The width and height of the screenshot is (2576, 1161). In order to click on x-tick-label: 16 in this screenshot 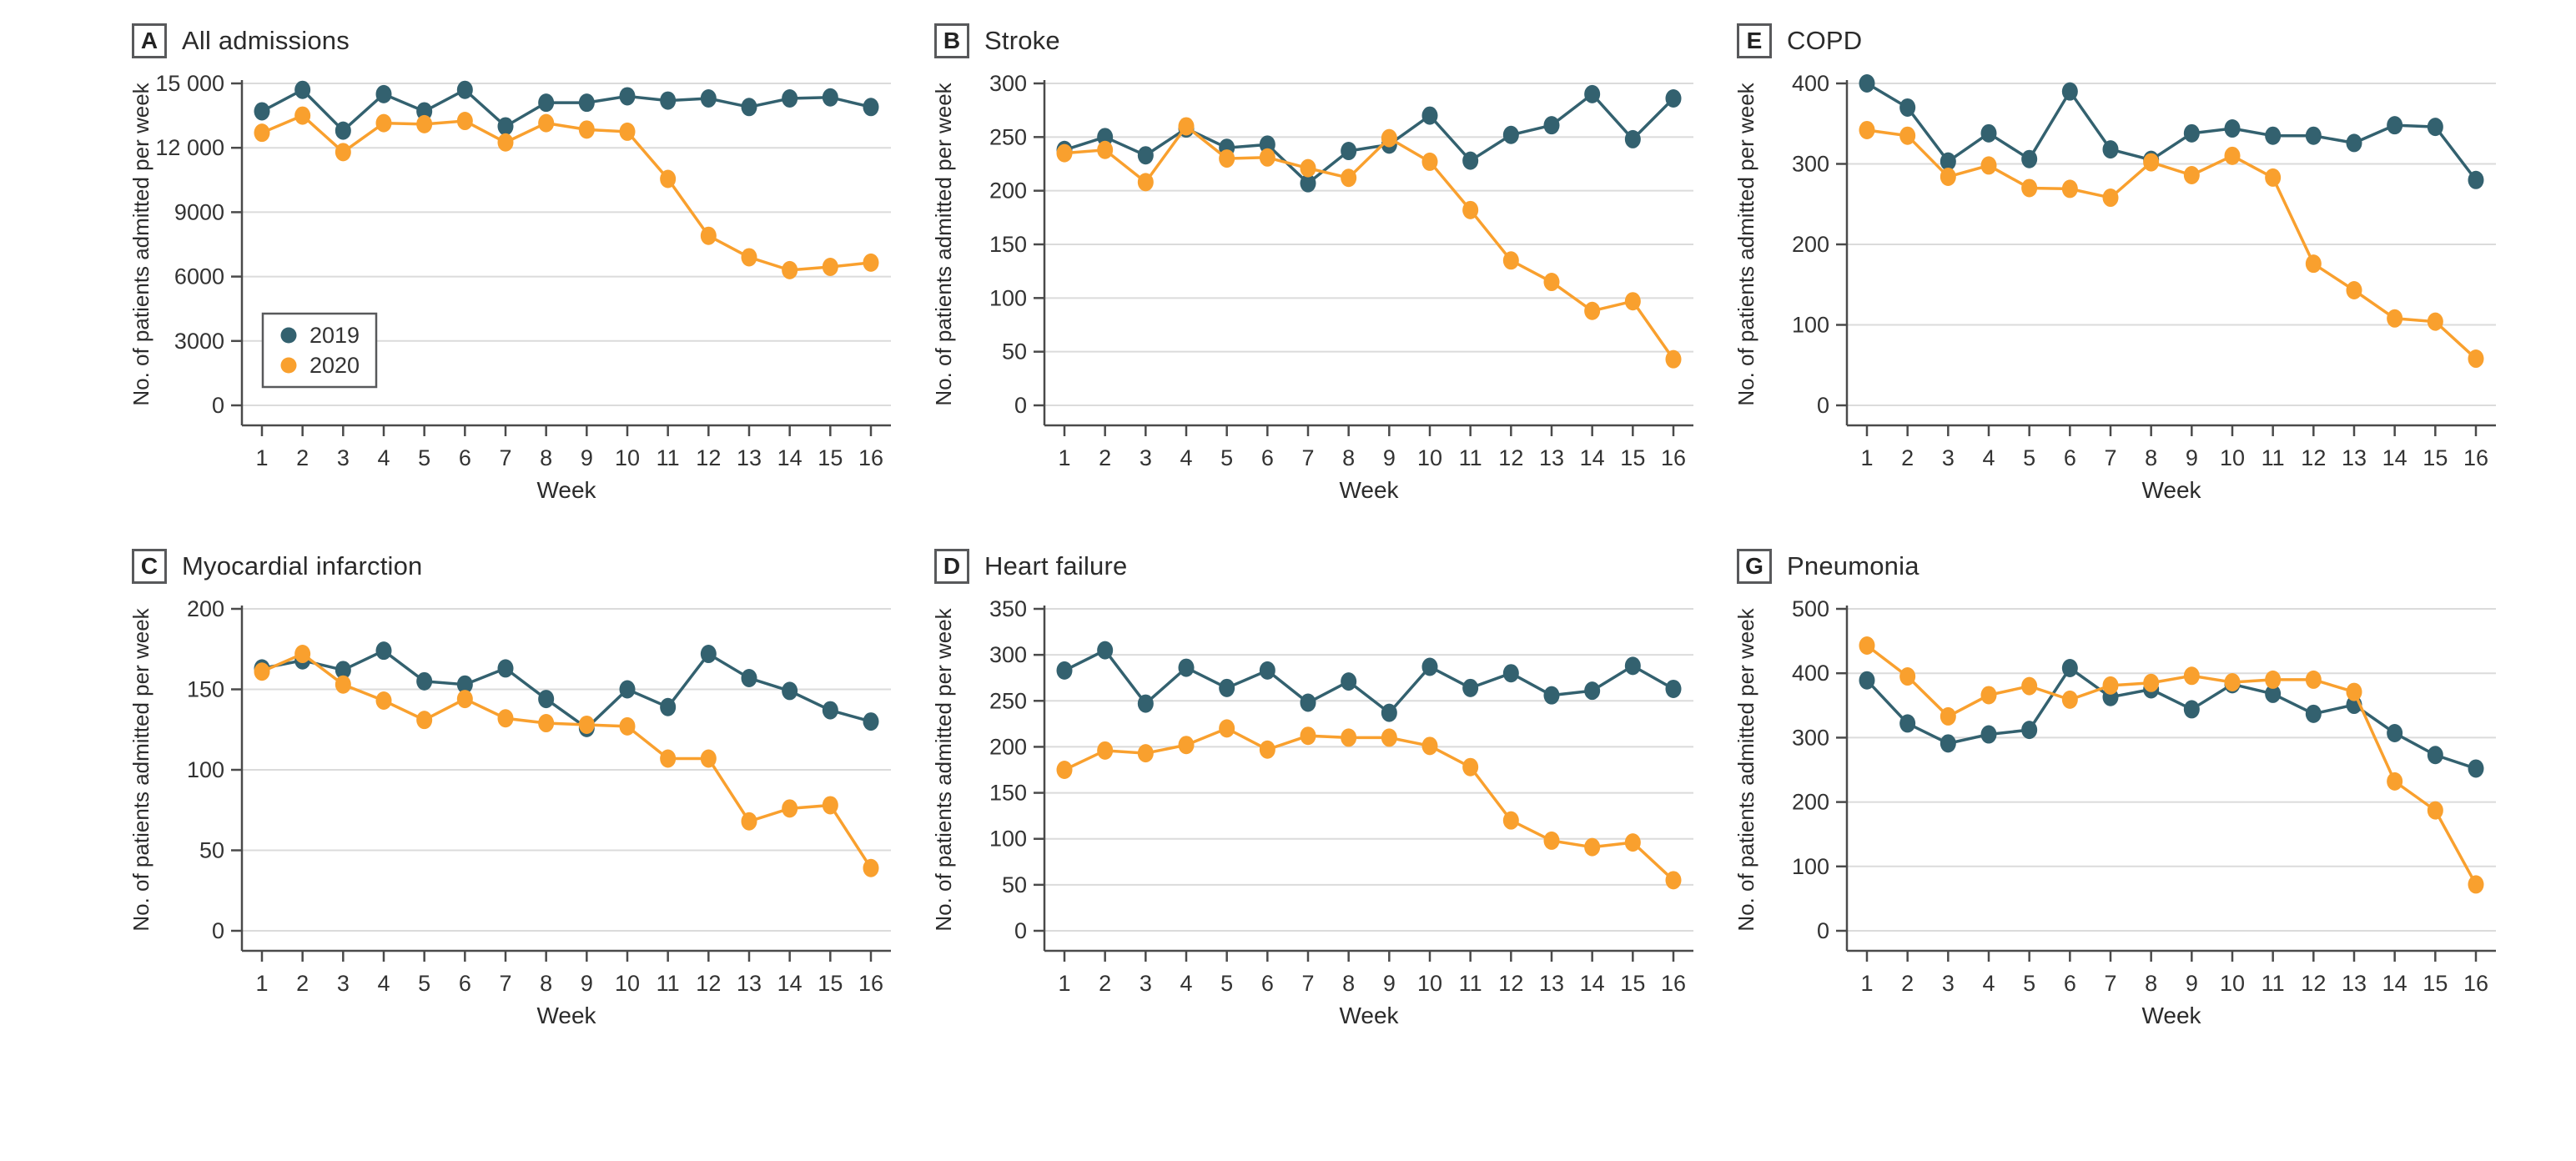, I will do `click(1673, 983)`.